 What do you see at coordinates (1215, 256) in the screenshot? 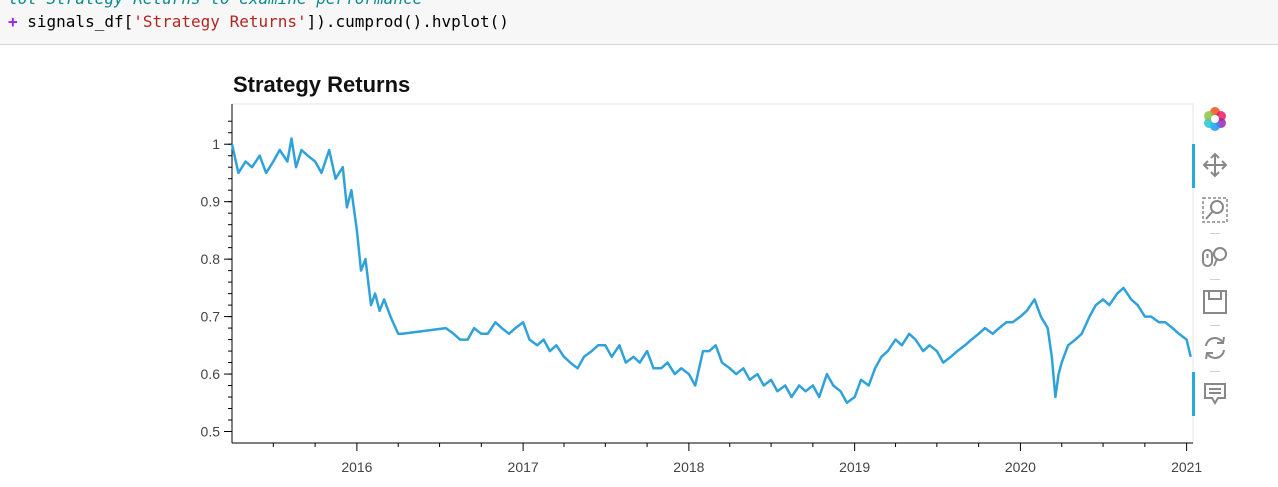
I see `wheel-zoom-tool-icon` at bounding box center [1215, 256].